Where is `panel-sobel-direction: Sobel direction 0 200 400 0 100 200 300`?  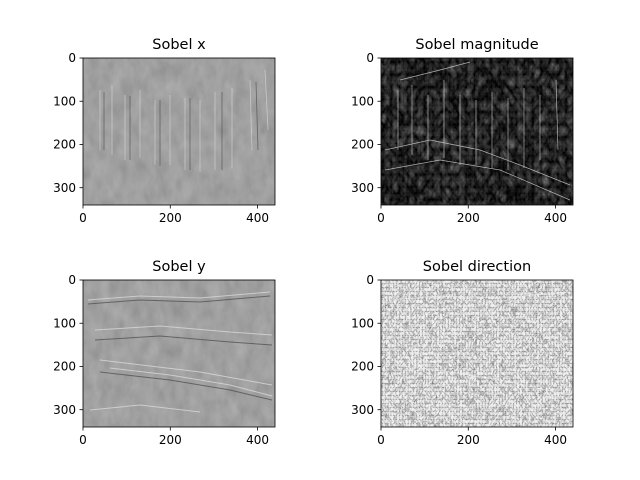 panel-sobel-direction: Sobel direction 0 200 400 0 100 200 300 is located at coordinates (462, 353).